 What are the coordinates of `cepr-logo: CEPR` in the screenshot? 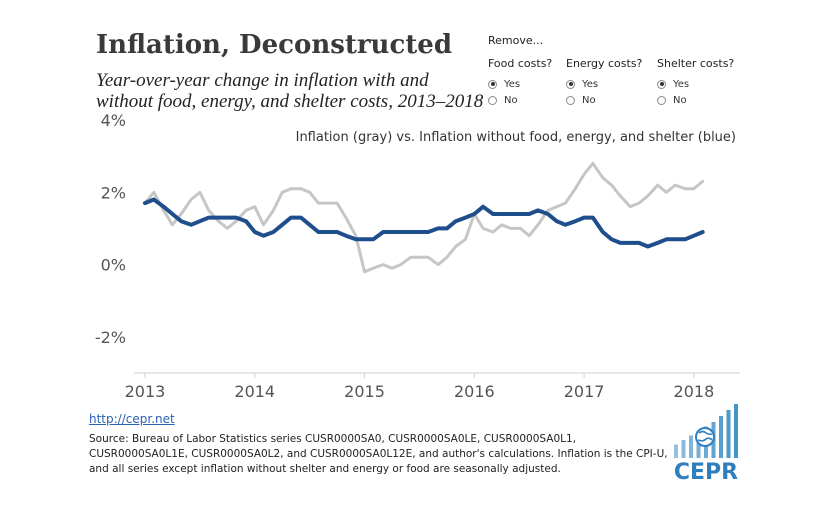 It's located at (706, 444).